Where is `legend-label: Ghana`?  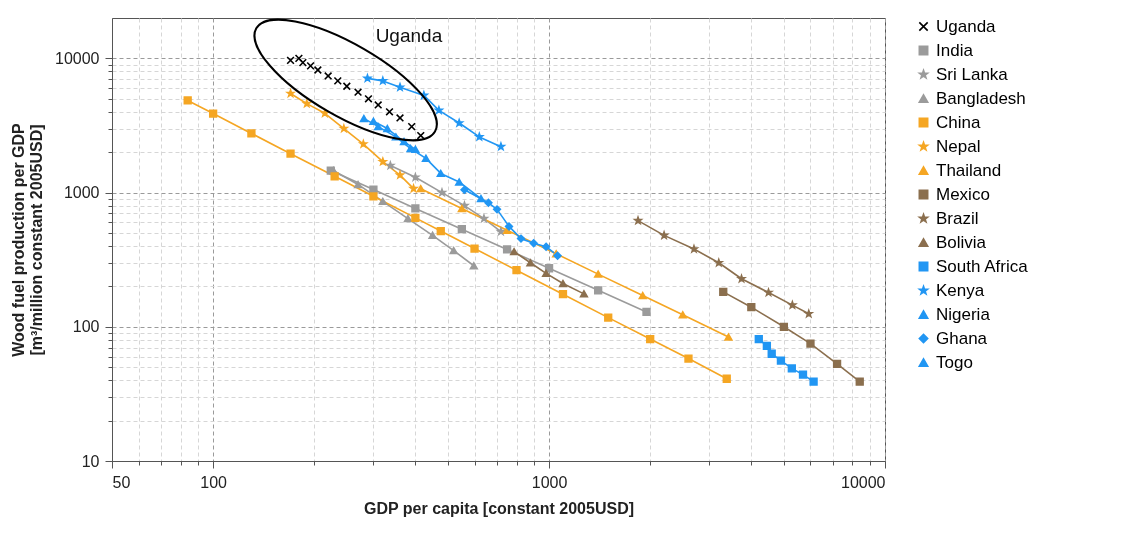 legend-label: Ghana is located at coordinates (962, 338).